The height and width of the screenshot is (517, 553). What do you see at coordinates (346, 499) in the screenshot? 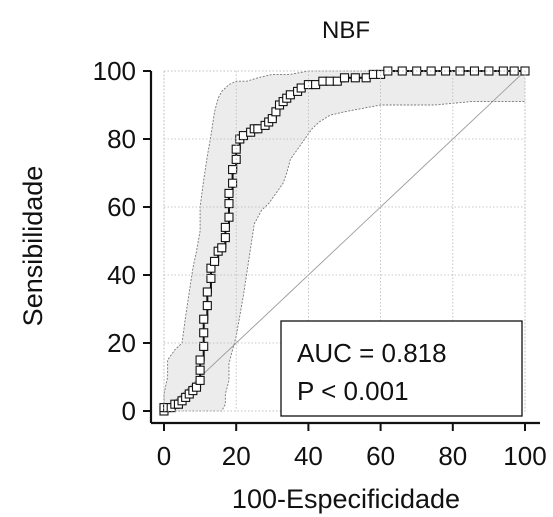
I see `x-axis-label: 100-Especificidade` at bounding box center [346, 499].